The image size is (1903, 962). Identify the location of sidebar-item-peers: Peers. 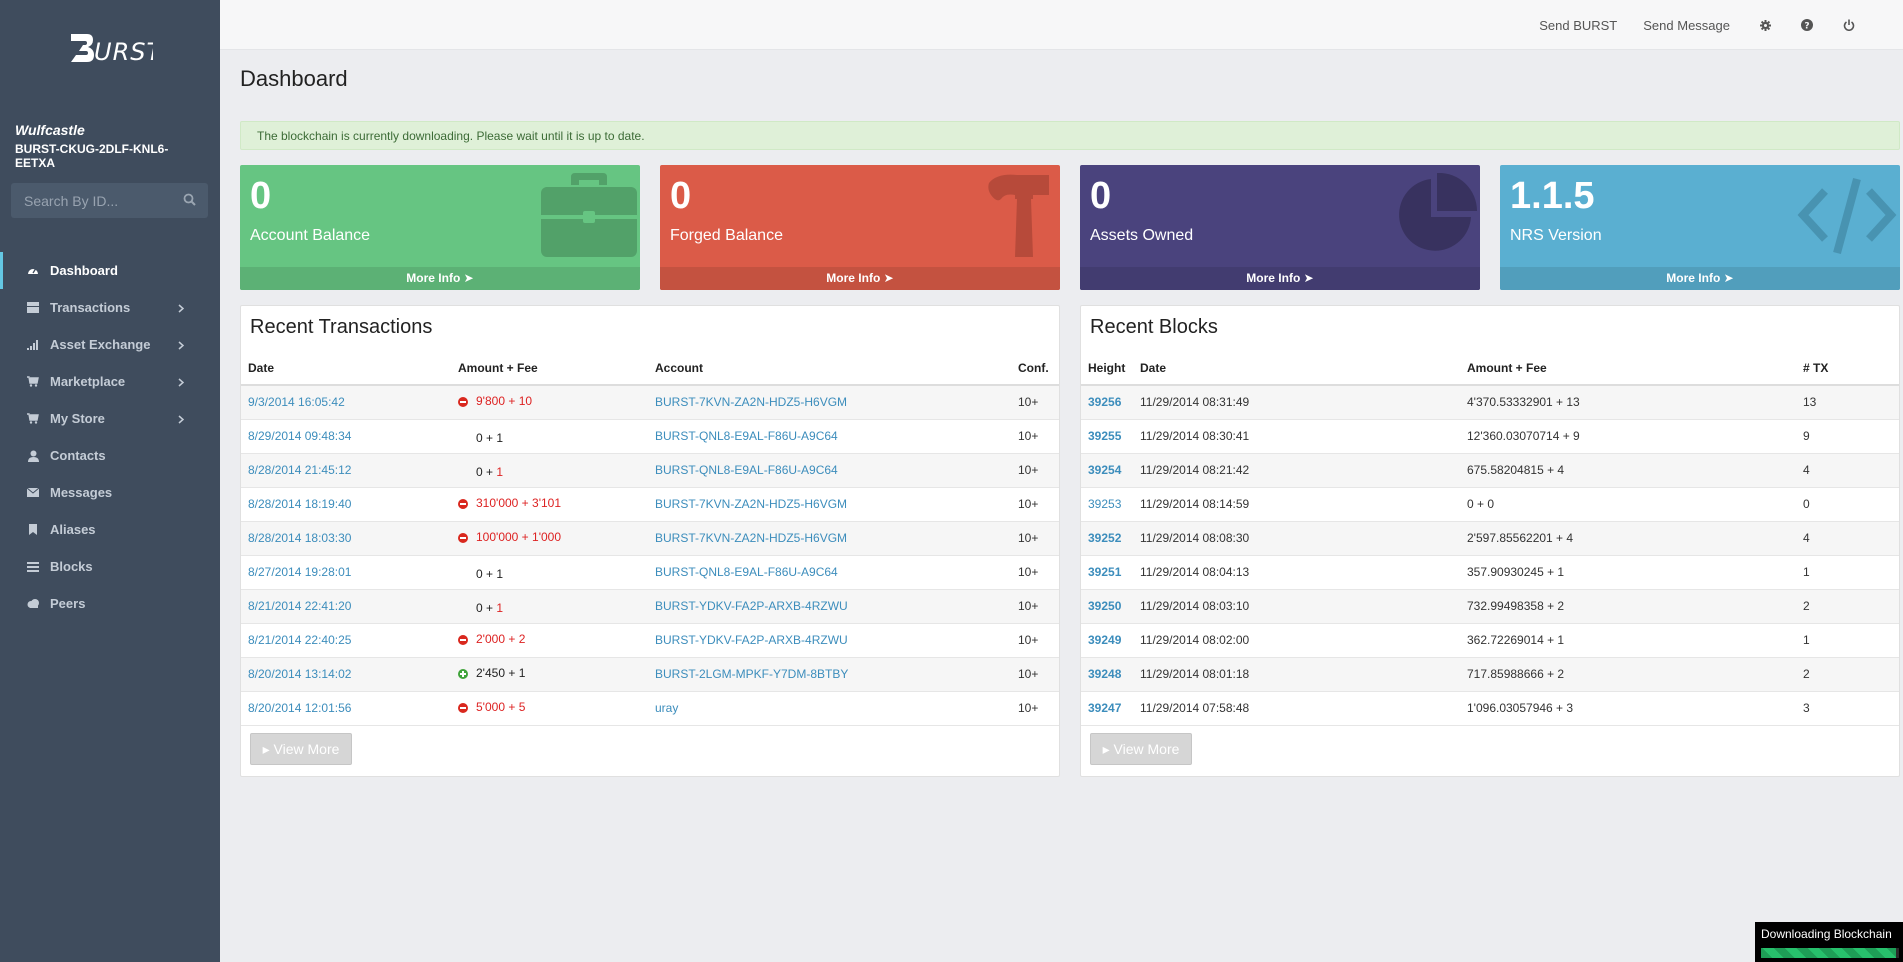
(110, 603).